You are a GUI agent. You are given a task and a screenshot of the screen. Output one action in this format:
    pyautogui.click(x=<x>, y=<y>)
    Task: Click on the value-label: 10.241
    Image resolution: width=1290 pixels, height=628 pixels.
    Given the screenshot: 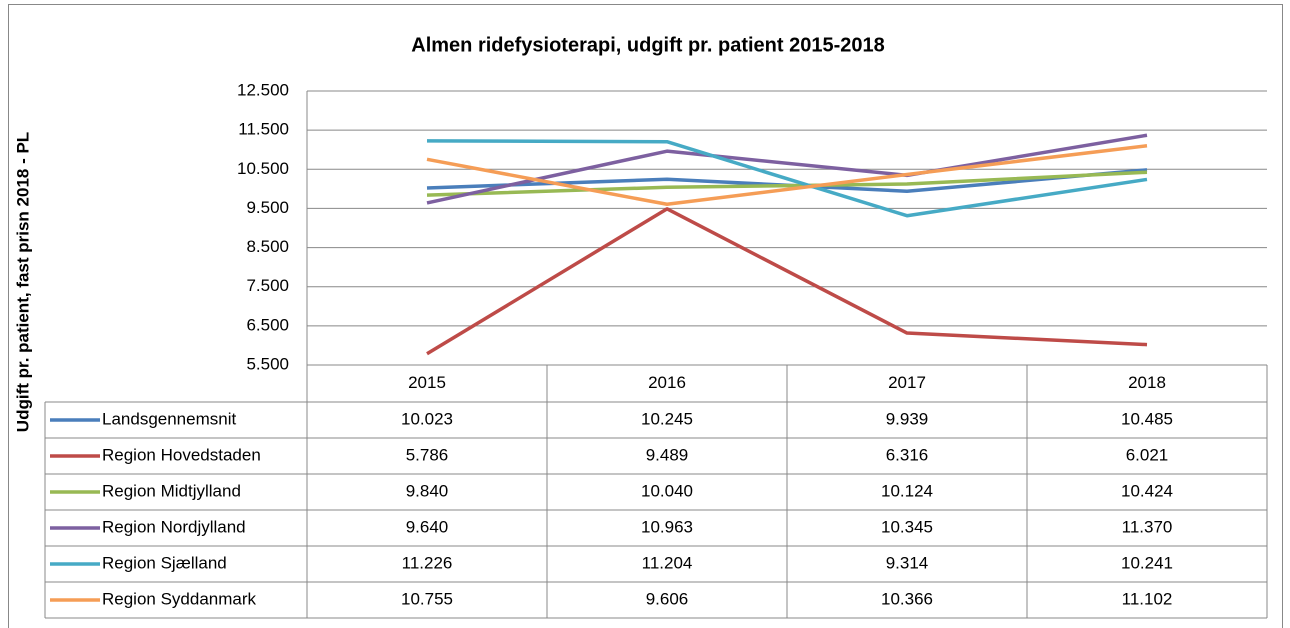 What is the action you would take?
    pyautogui.click(x=1147, y=562)
    